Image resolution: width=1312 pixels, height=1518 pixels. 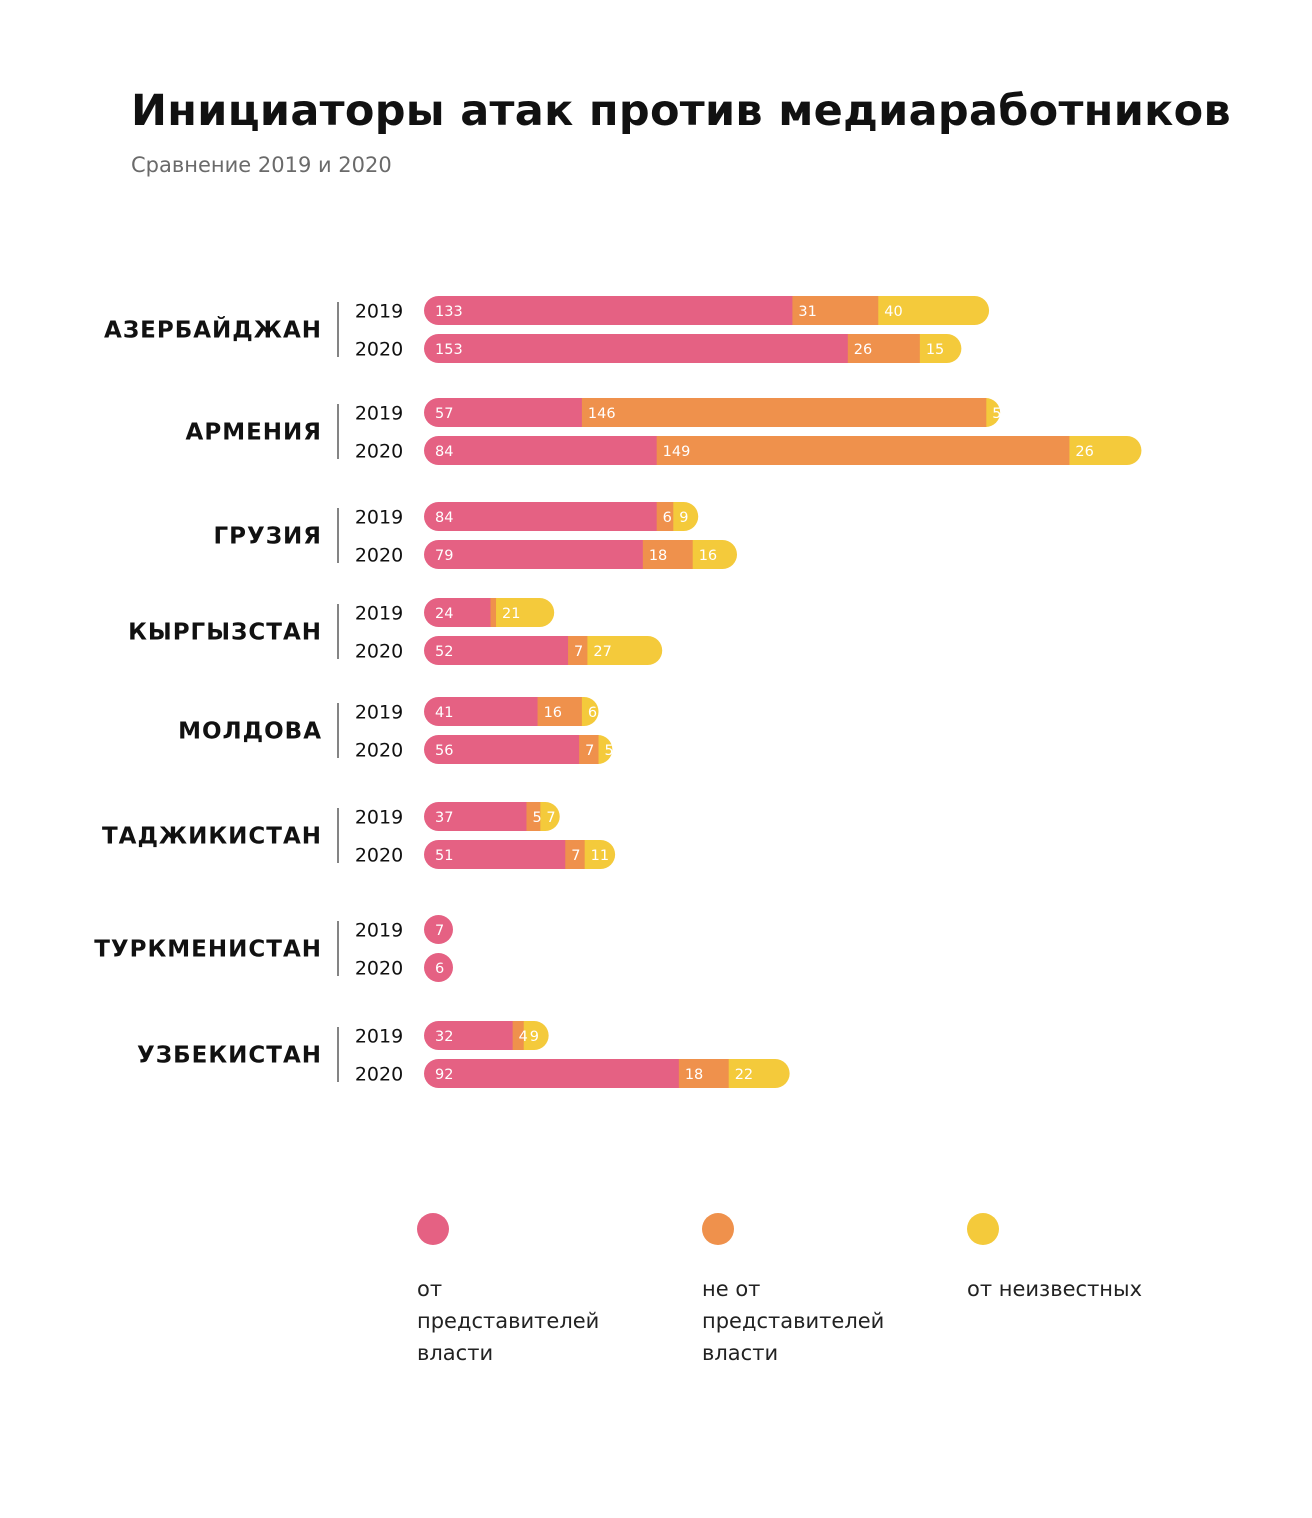 I want to click on value-label: 37, so click(x=444, y=818).